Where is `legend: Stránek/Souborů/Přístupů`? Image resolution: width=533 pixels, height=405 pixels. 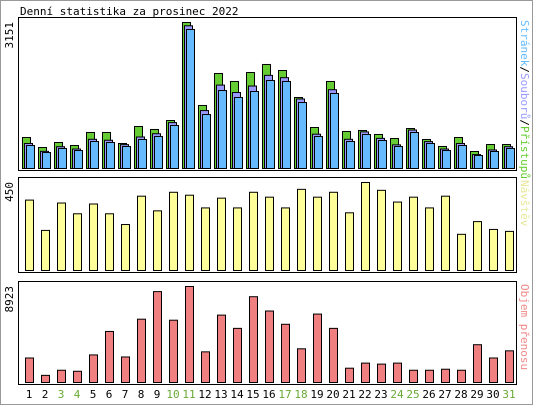
legend: Stránek/Souborů/Přístupů is located at coordinates (524, 99).